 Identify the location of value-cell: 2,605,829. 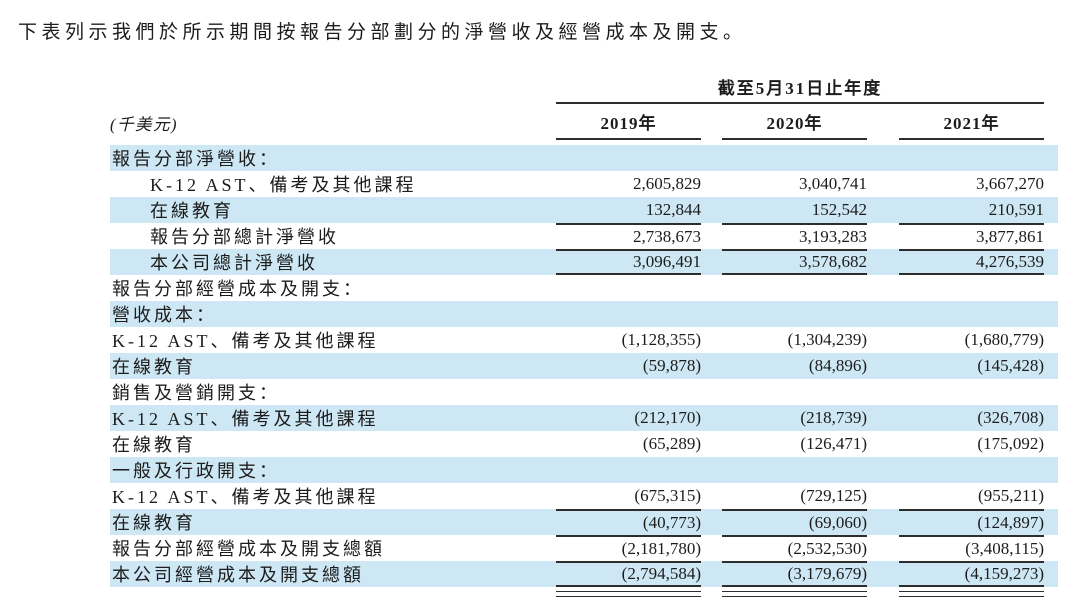
(667, 183).